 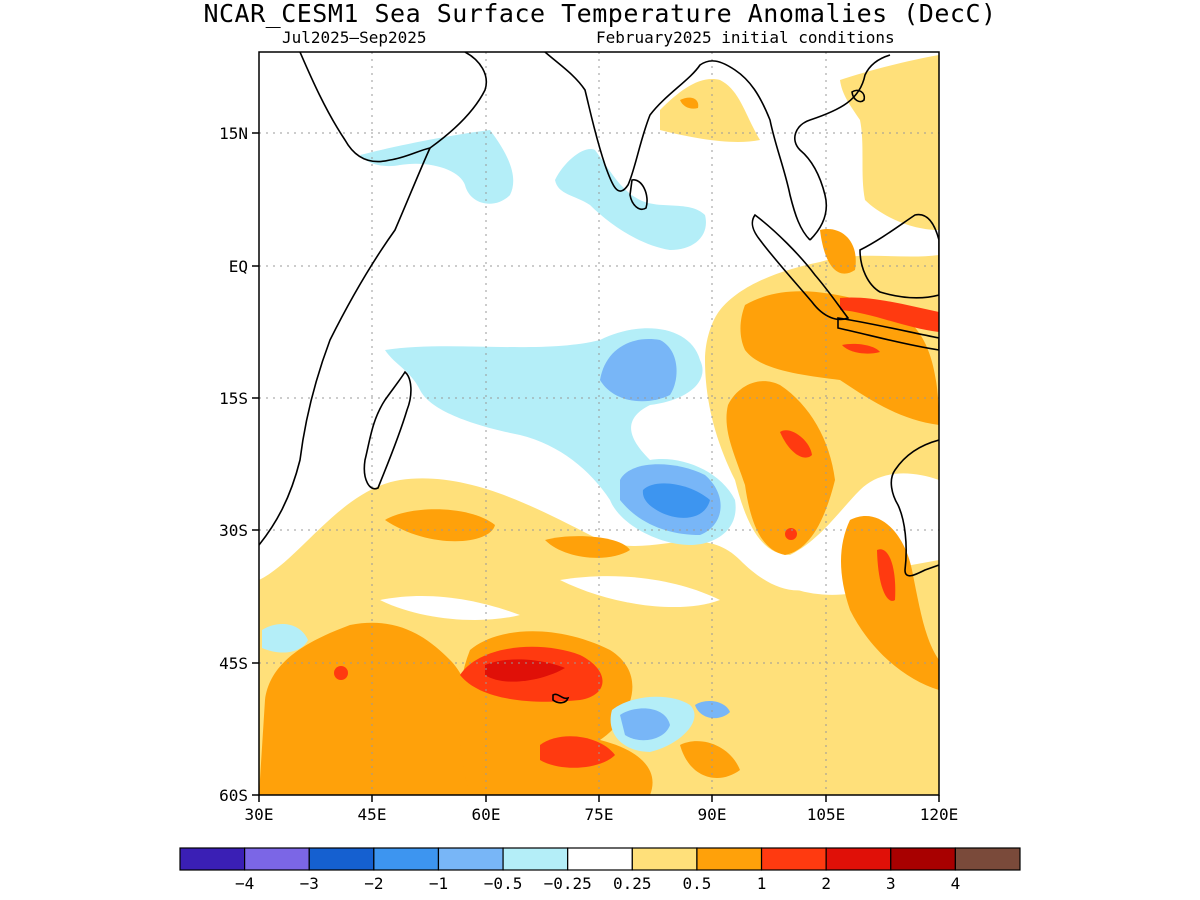 What do you see at coordinates (561, 698) in the screenshot?
I see `kerguelen-island` at bounding box center [561, 698].